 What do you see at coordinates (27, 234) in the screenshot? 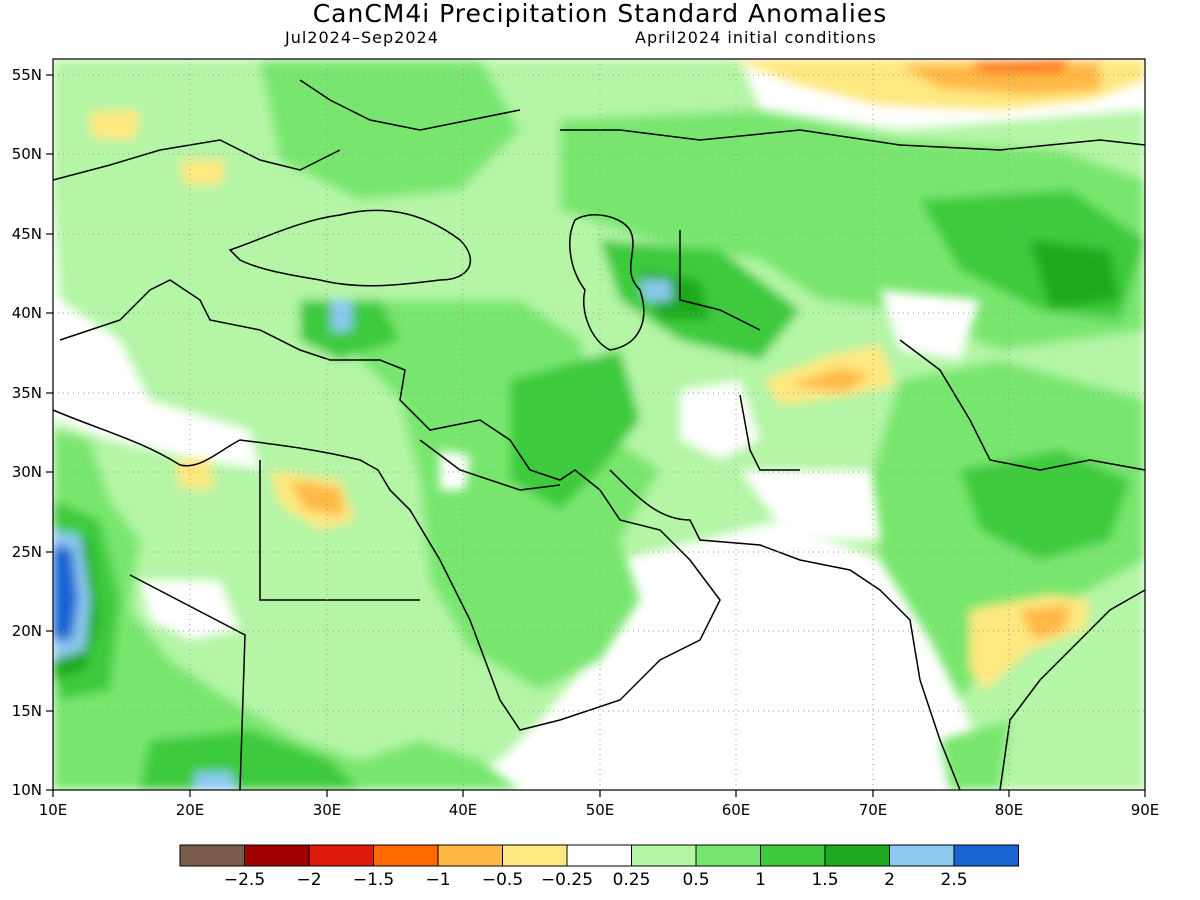
I see `lat-label: 45N` at bounding box center [27, 234].